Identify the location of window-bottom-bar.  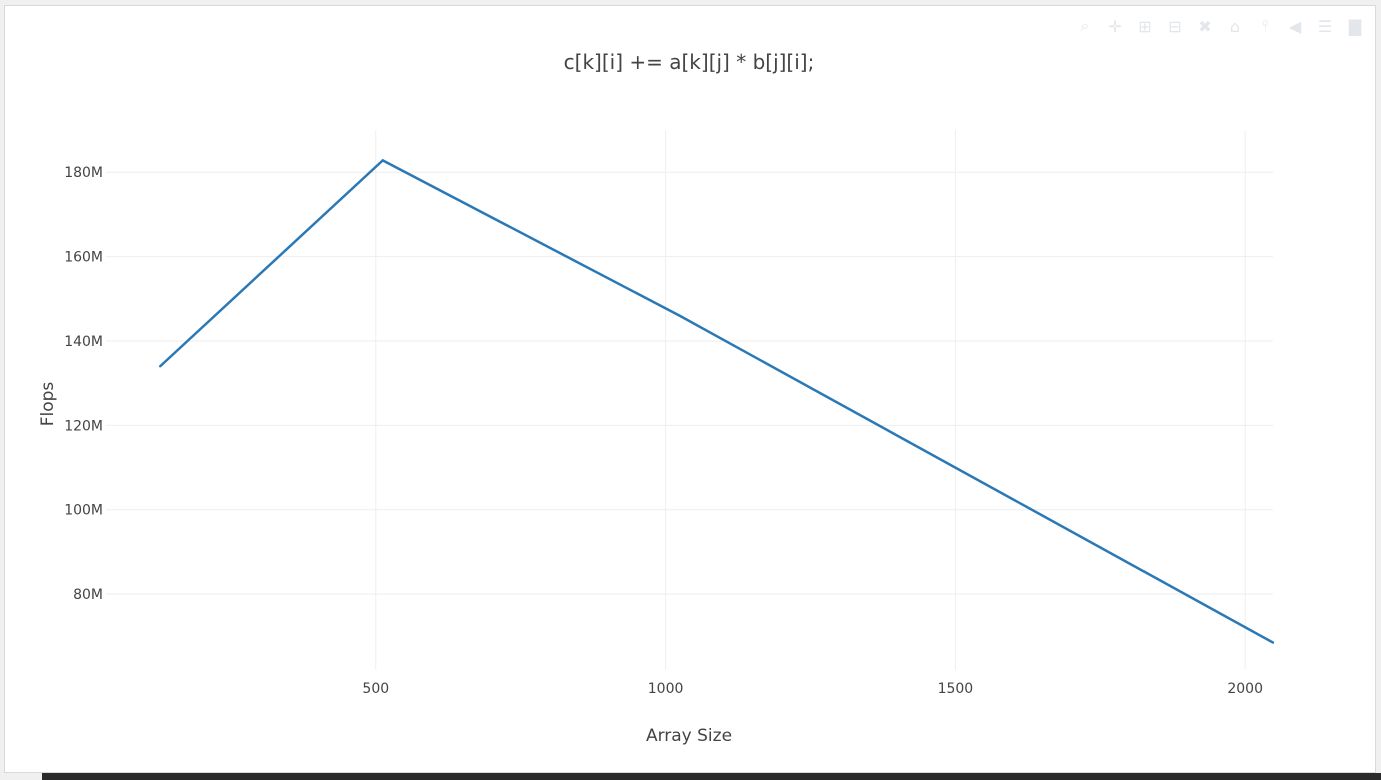
(711, 776).